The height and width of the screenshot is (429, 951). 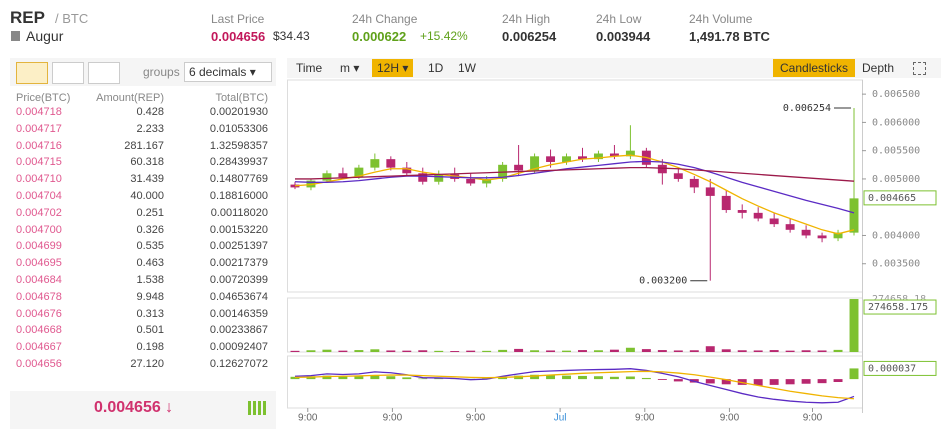 I want to click on macd-dea, so click(x=574, y=385).